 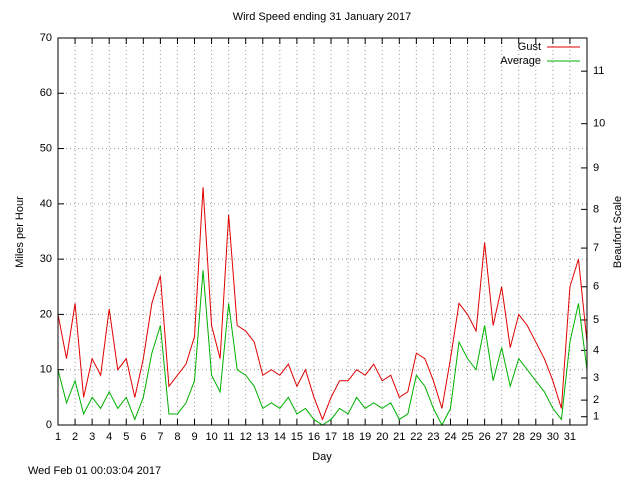 I want to click on y2-axis-label: Beaufort Scale, so click(x=618, y=232).